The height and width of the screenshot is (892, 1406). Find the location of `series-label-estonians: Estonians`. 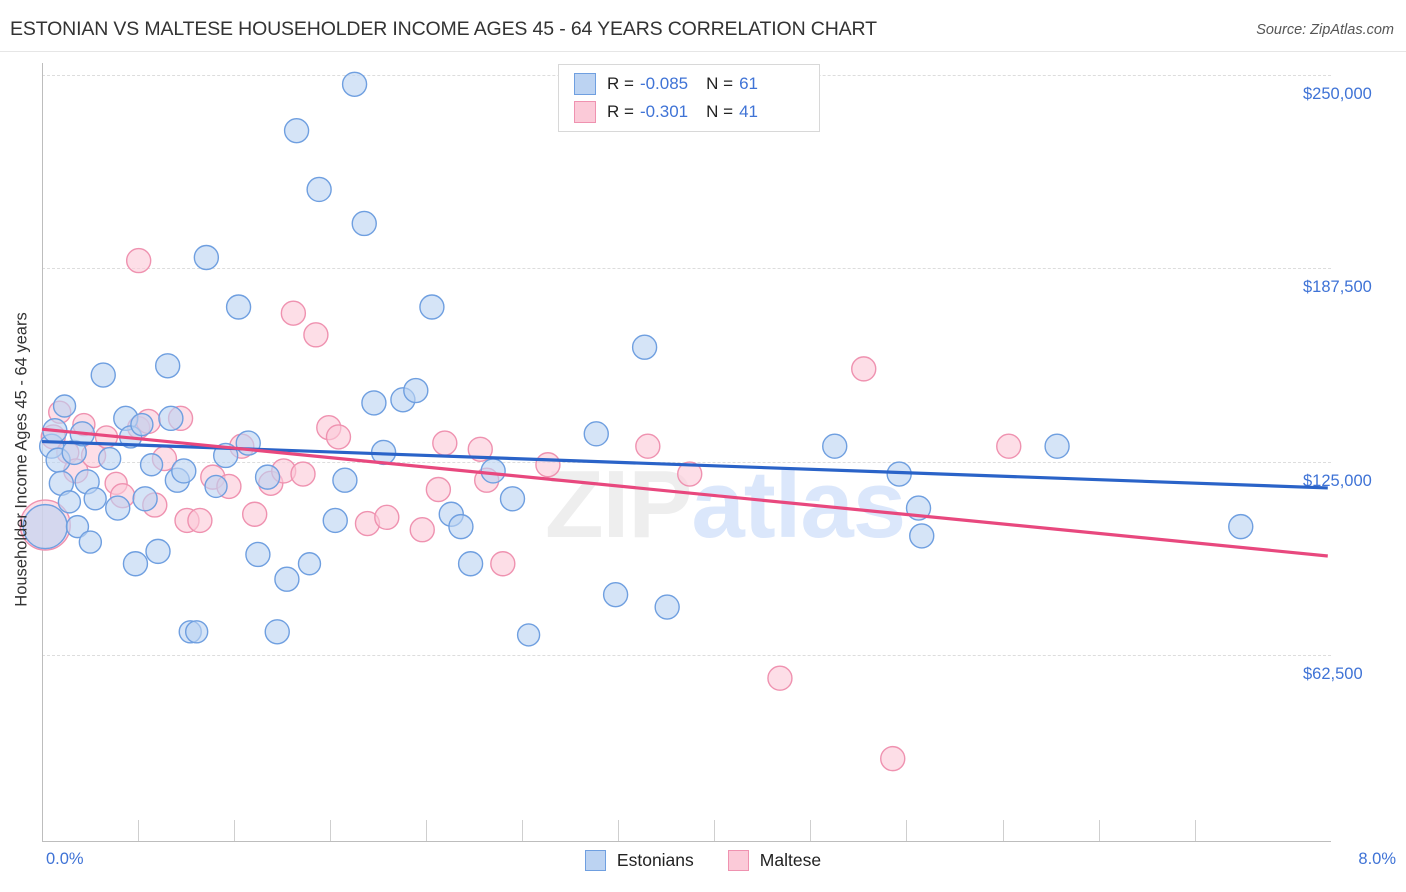

series-label-estonians: Estonians is located at coordinates (655, 860).